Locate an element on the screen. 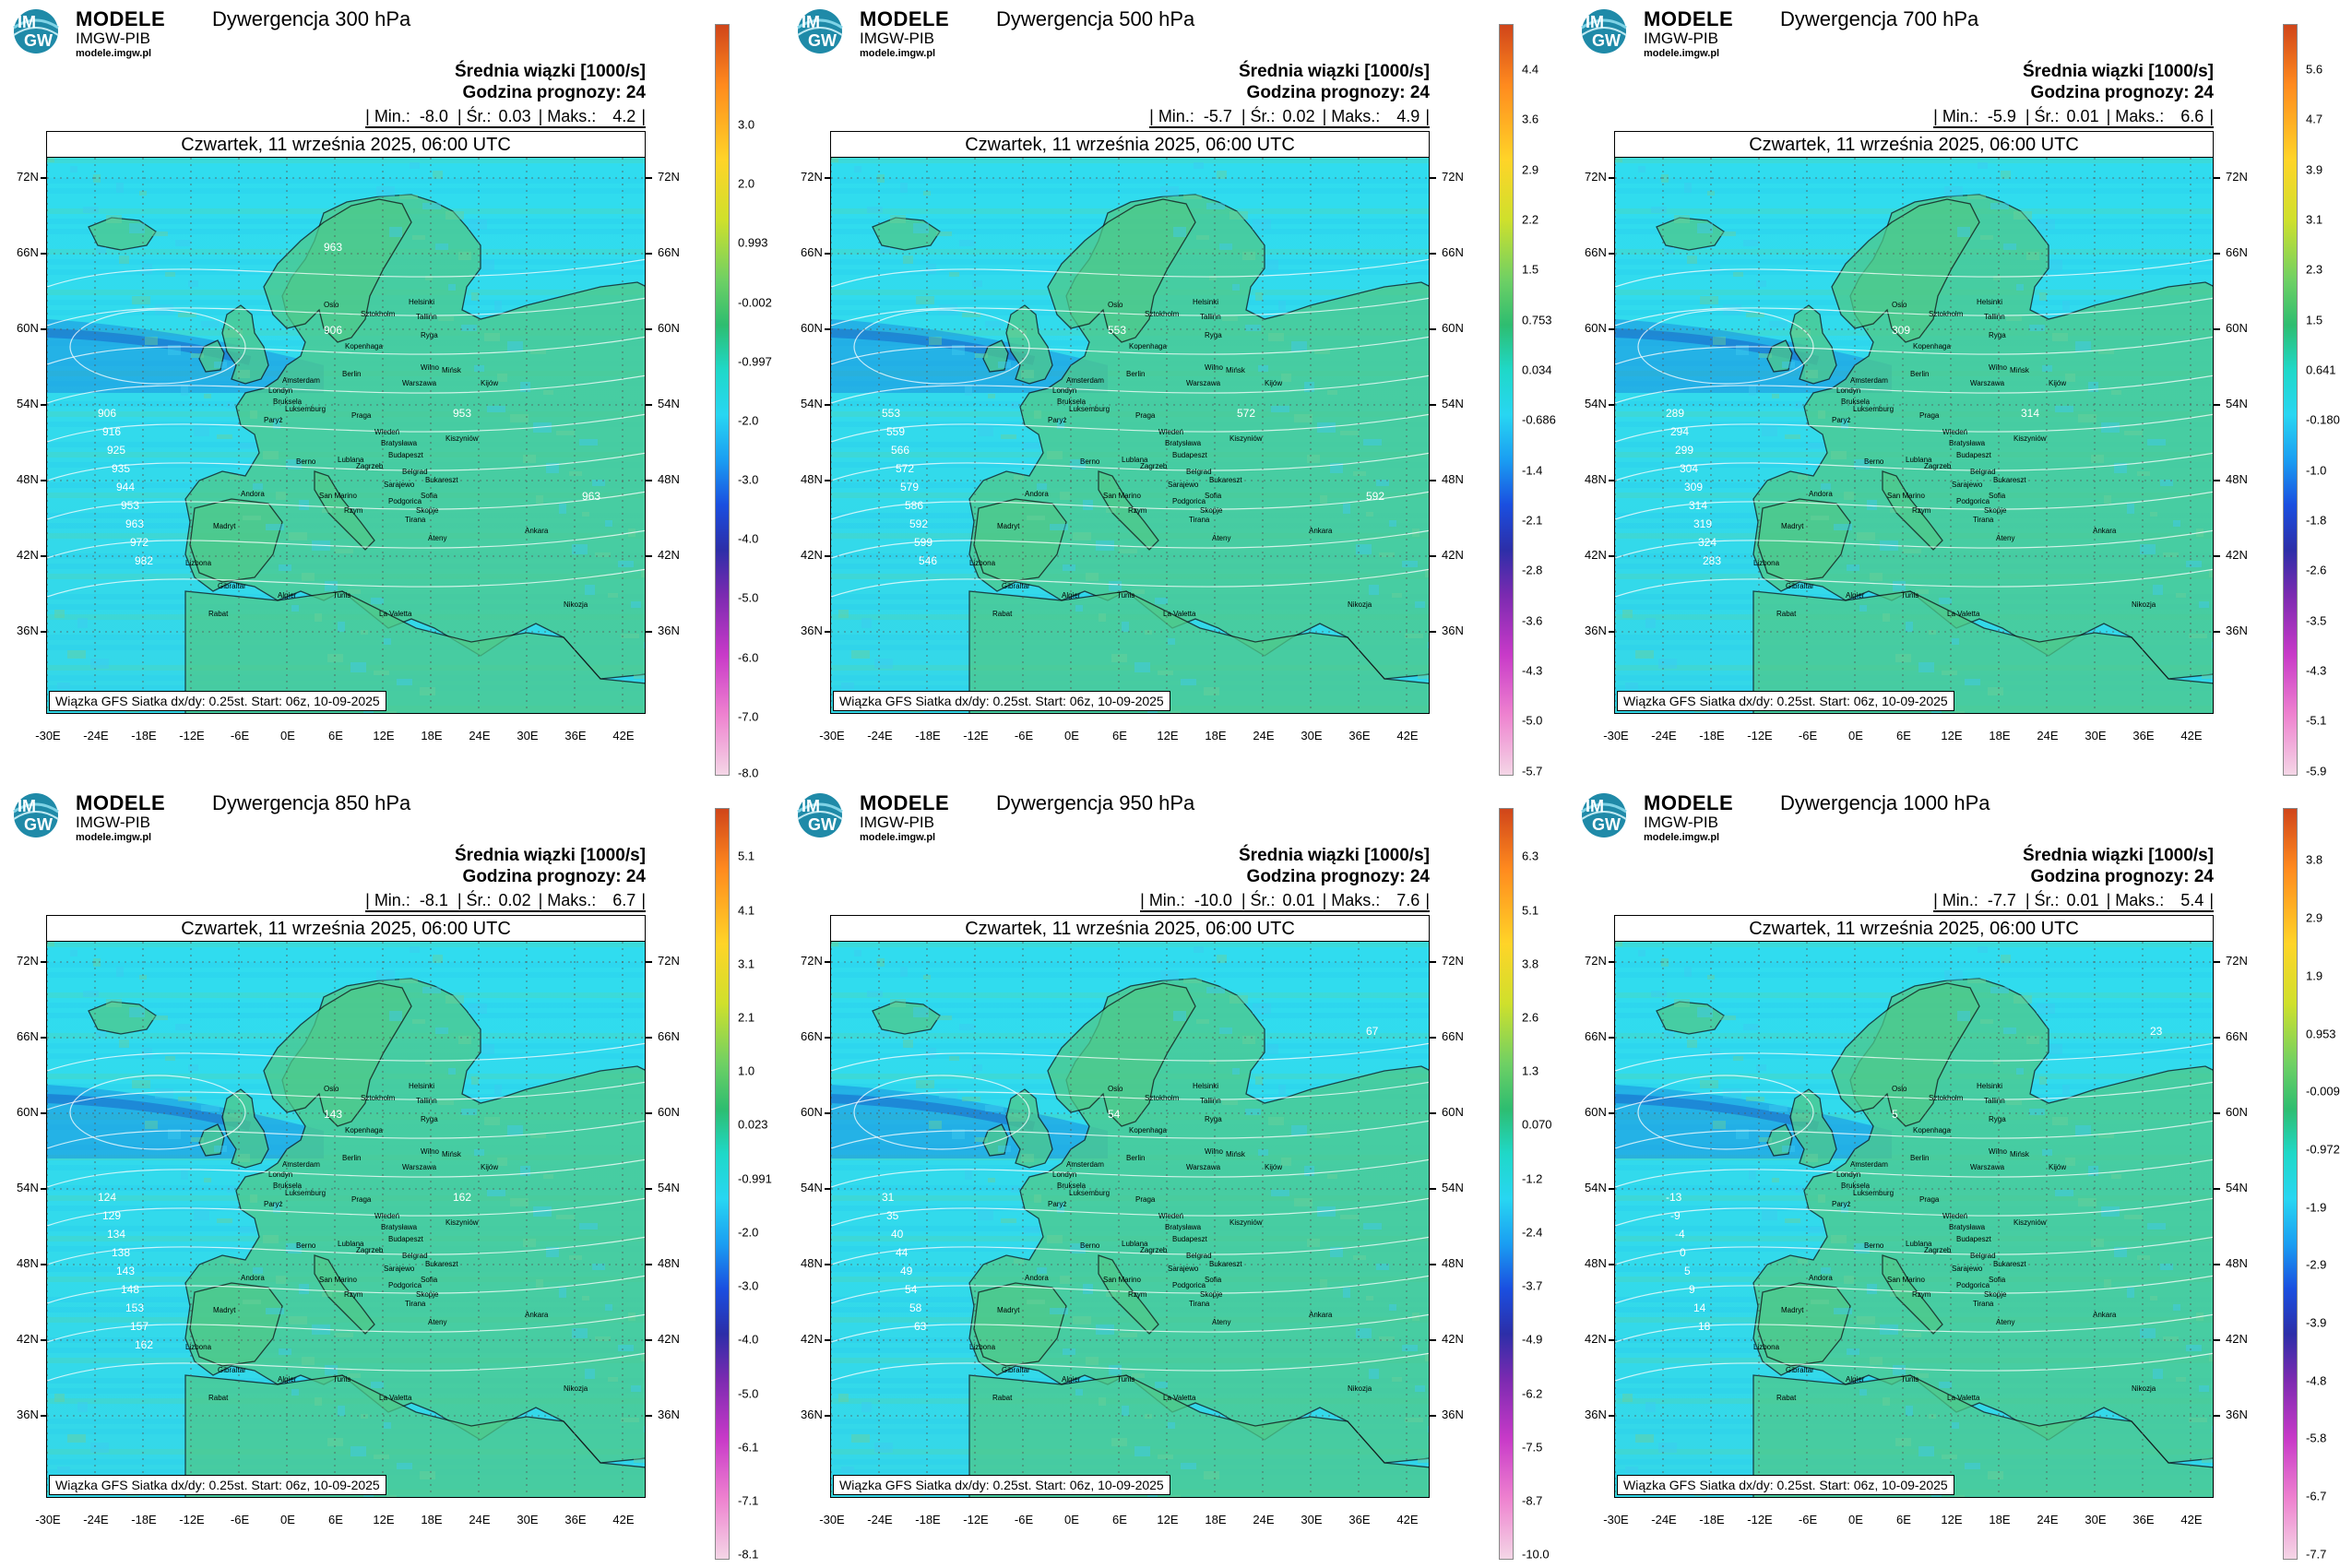 The height and width of the screenshot is (1568, 2352). city-label: Tirana is located at coordinates (1199, 520).